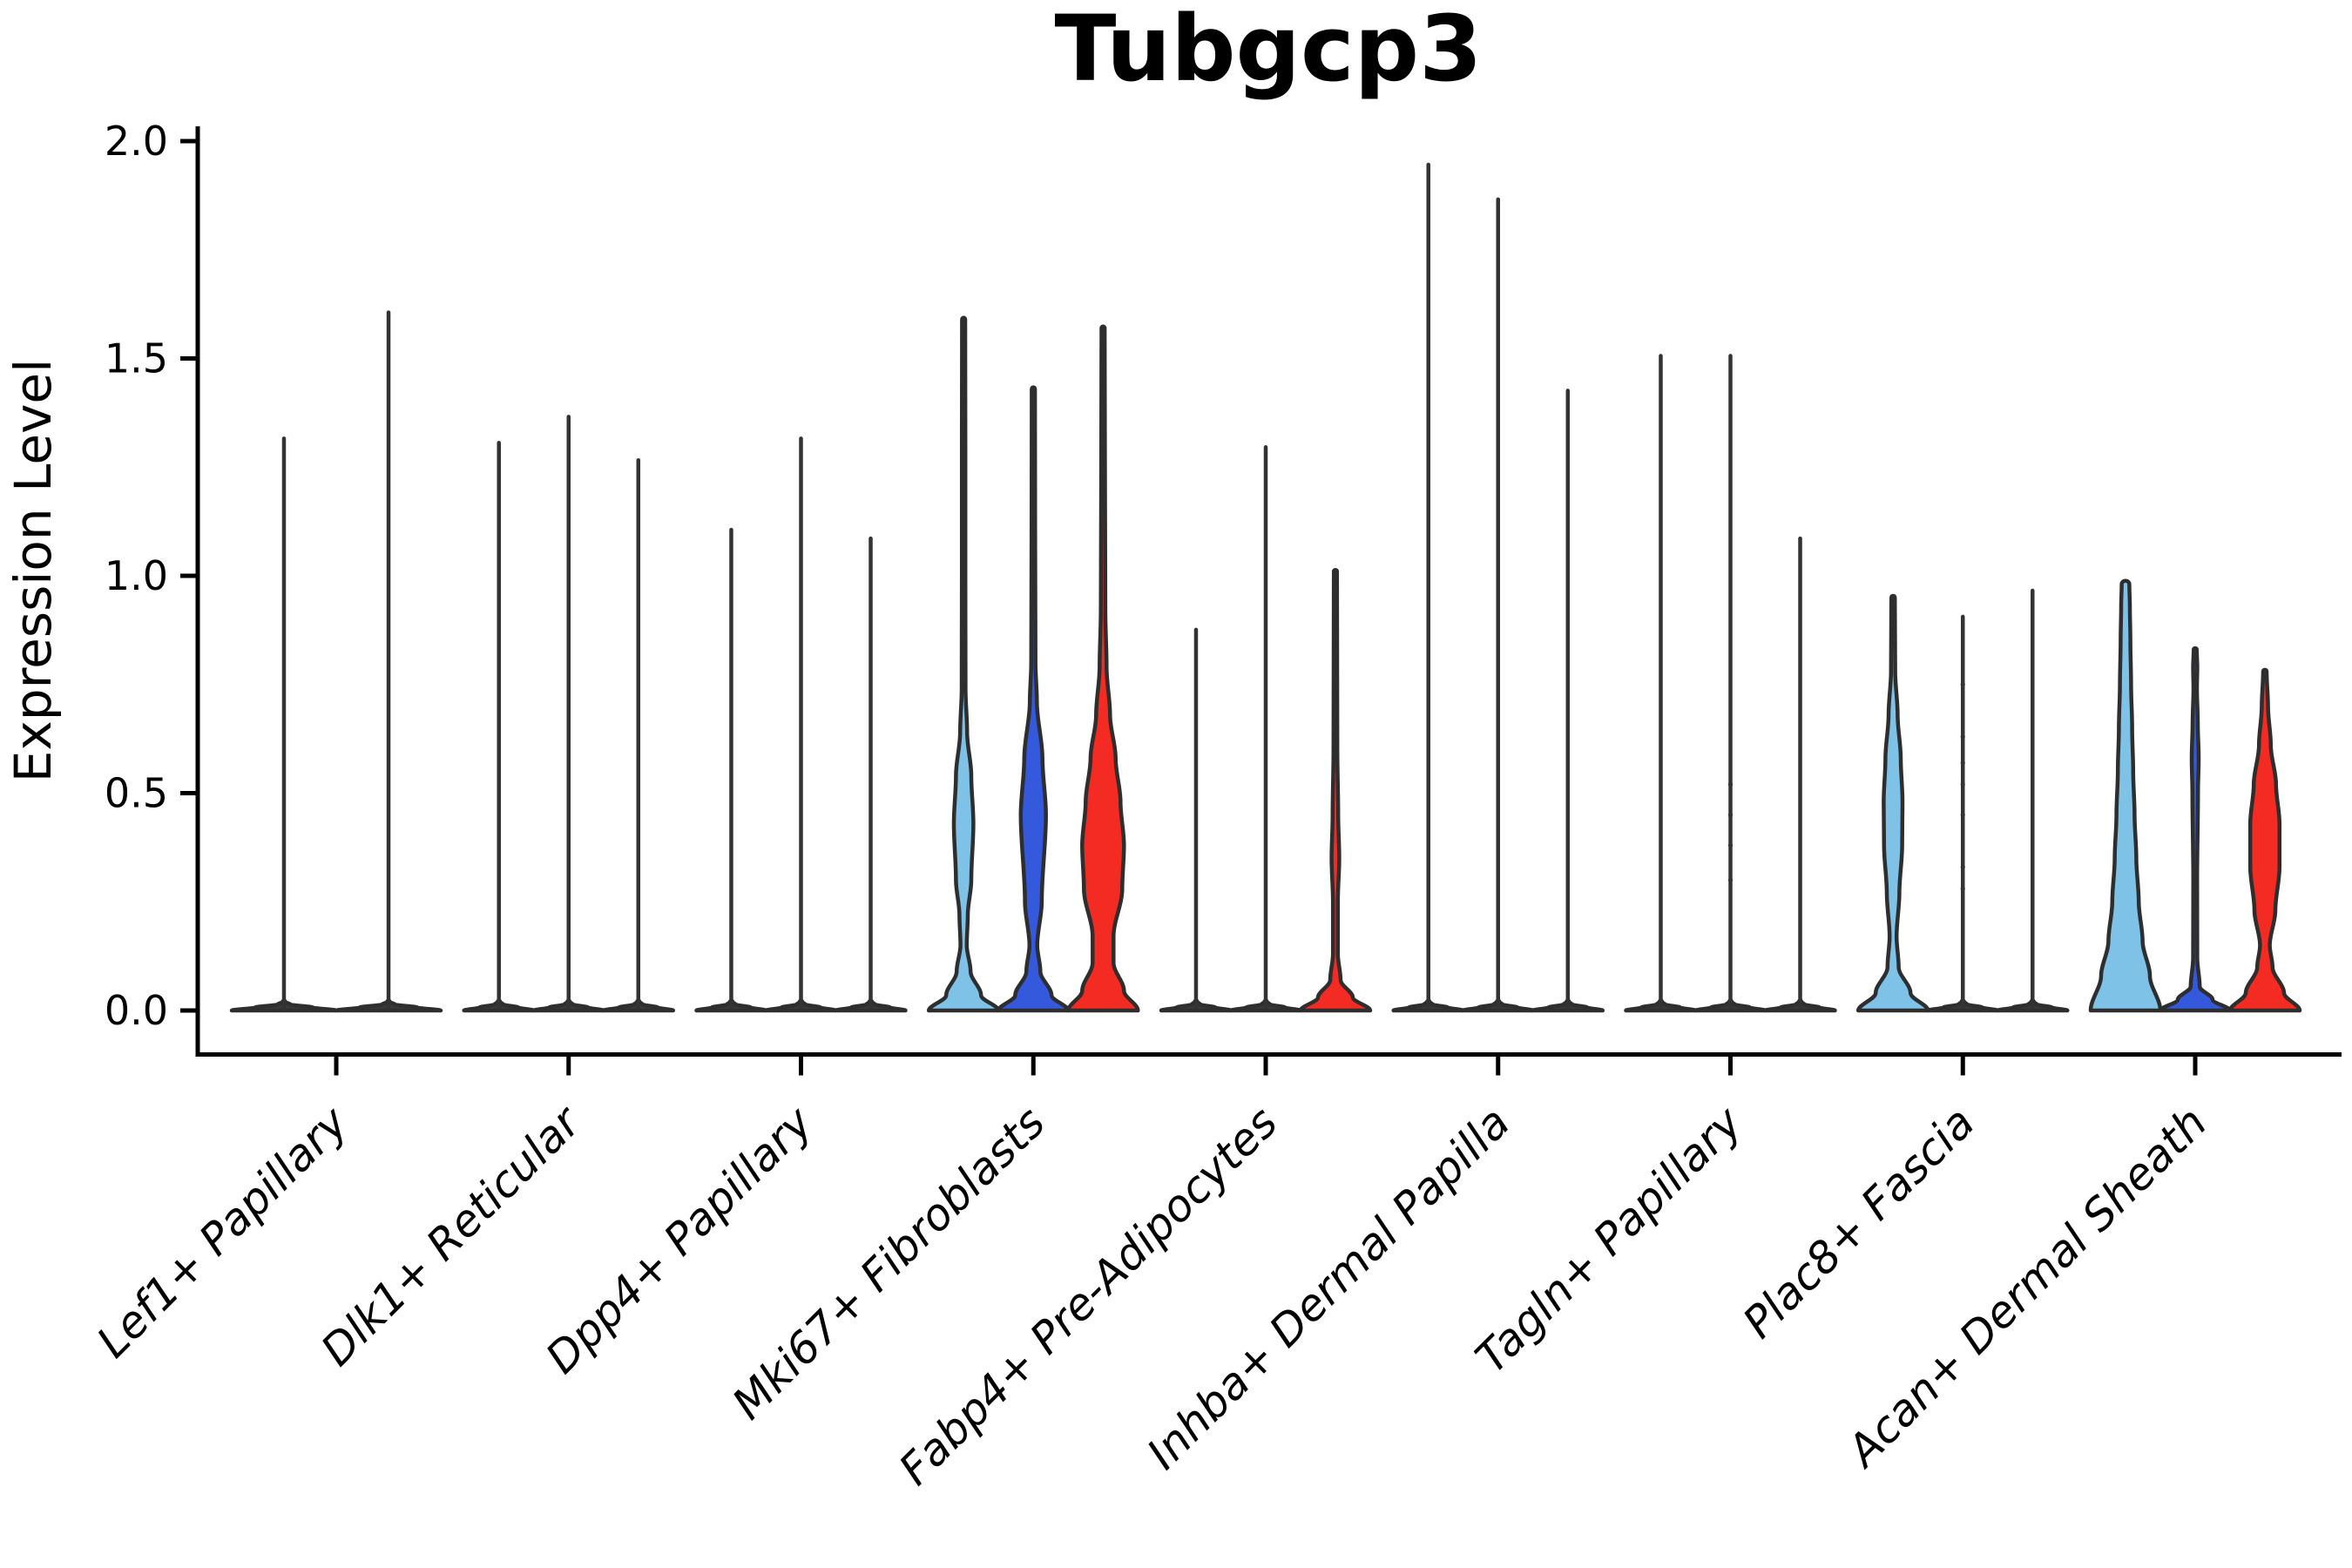 This screenshot has width=2352, height=1568. I want to click on y-tick-label: 2.0, so click(136, 141).